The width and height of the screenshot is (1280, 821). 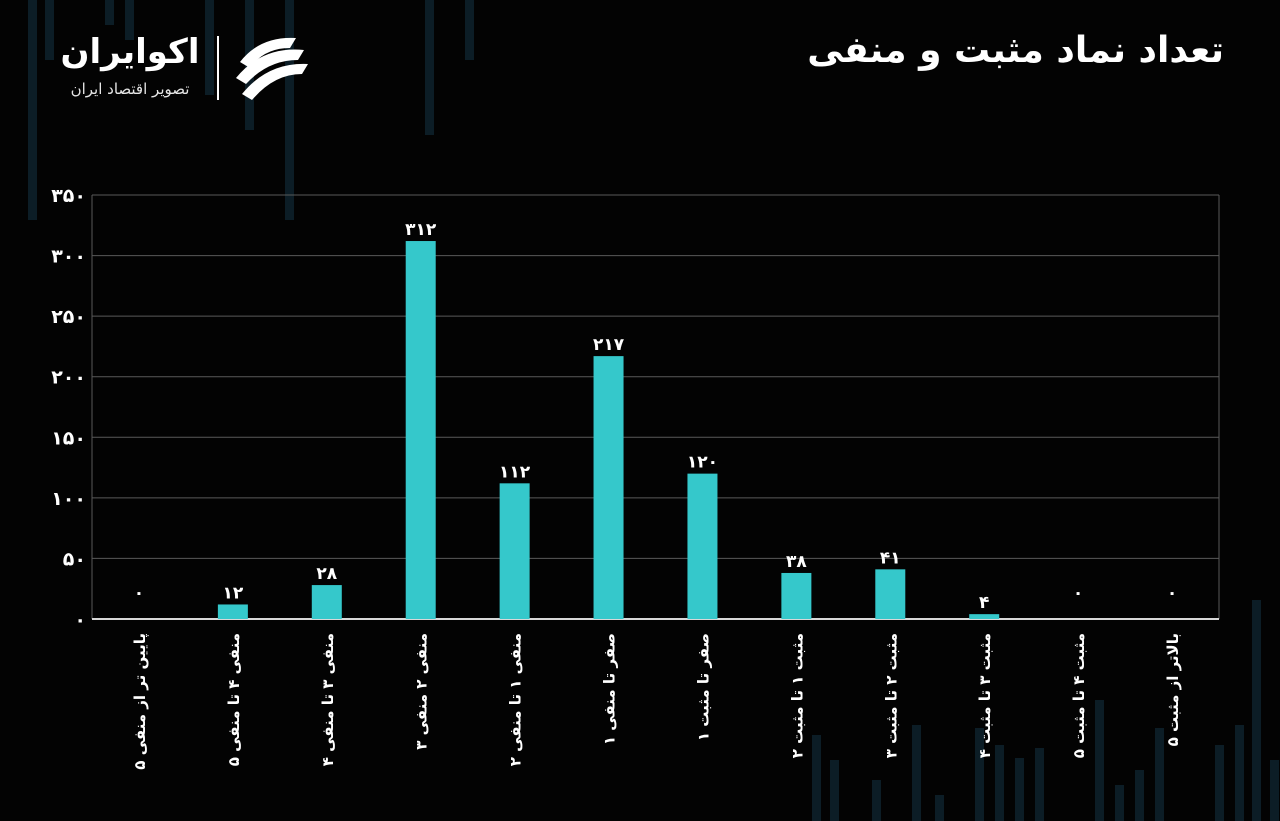 I want to click on brand-logo: اکوایران تصویر اقتصاد ایران, so click(x=185, y=70).